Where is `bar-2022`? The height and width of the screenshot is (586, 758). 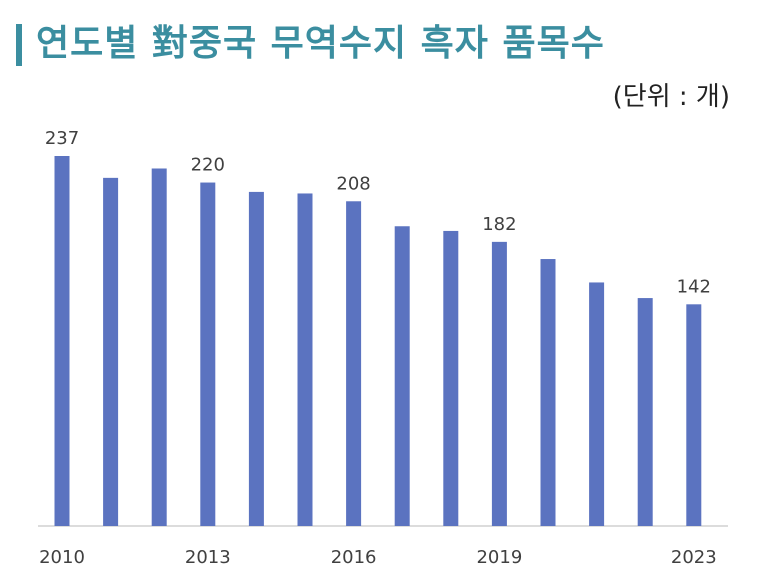 bar-2022 is located at coordinates (645, 412).